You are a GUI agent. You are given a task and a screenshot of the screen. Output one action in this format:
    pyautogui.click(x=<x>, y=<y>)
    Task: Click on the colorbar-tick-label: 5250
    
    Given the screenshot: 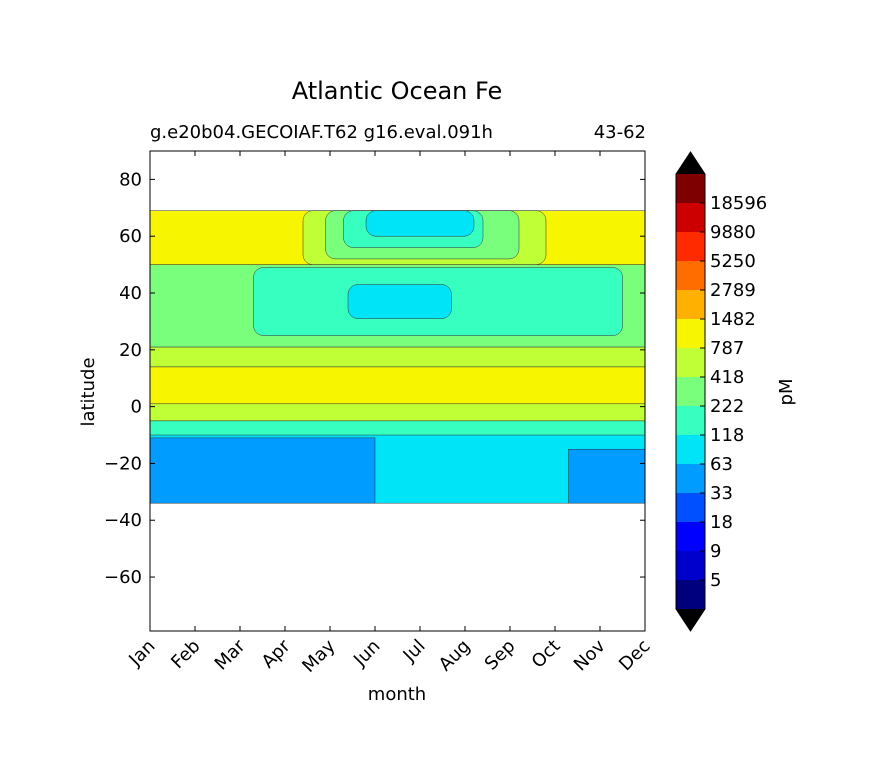 What is the action you would take?
    pyautogui.click(x=733, y=261)
    